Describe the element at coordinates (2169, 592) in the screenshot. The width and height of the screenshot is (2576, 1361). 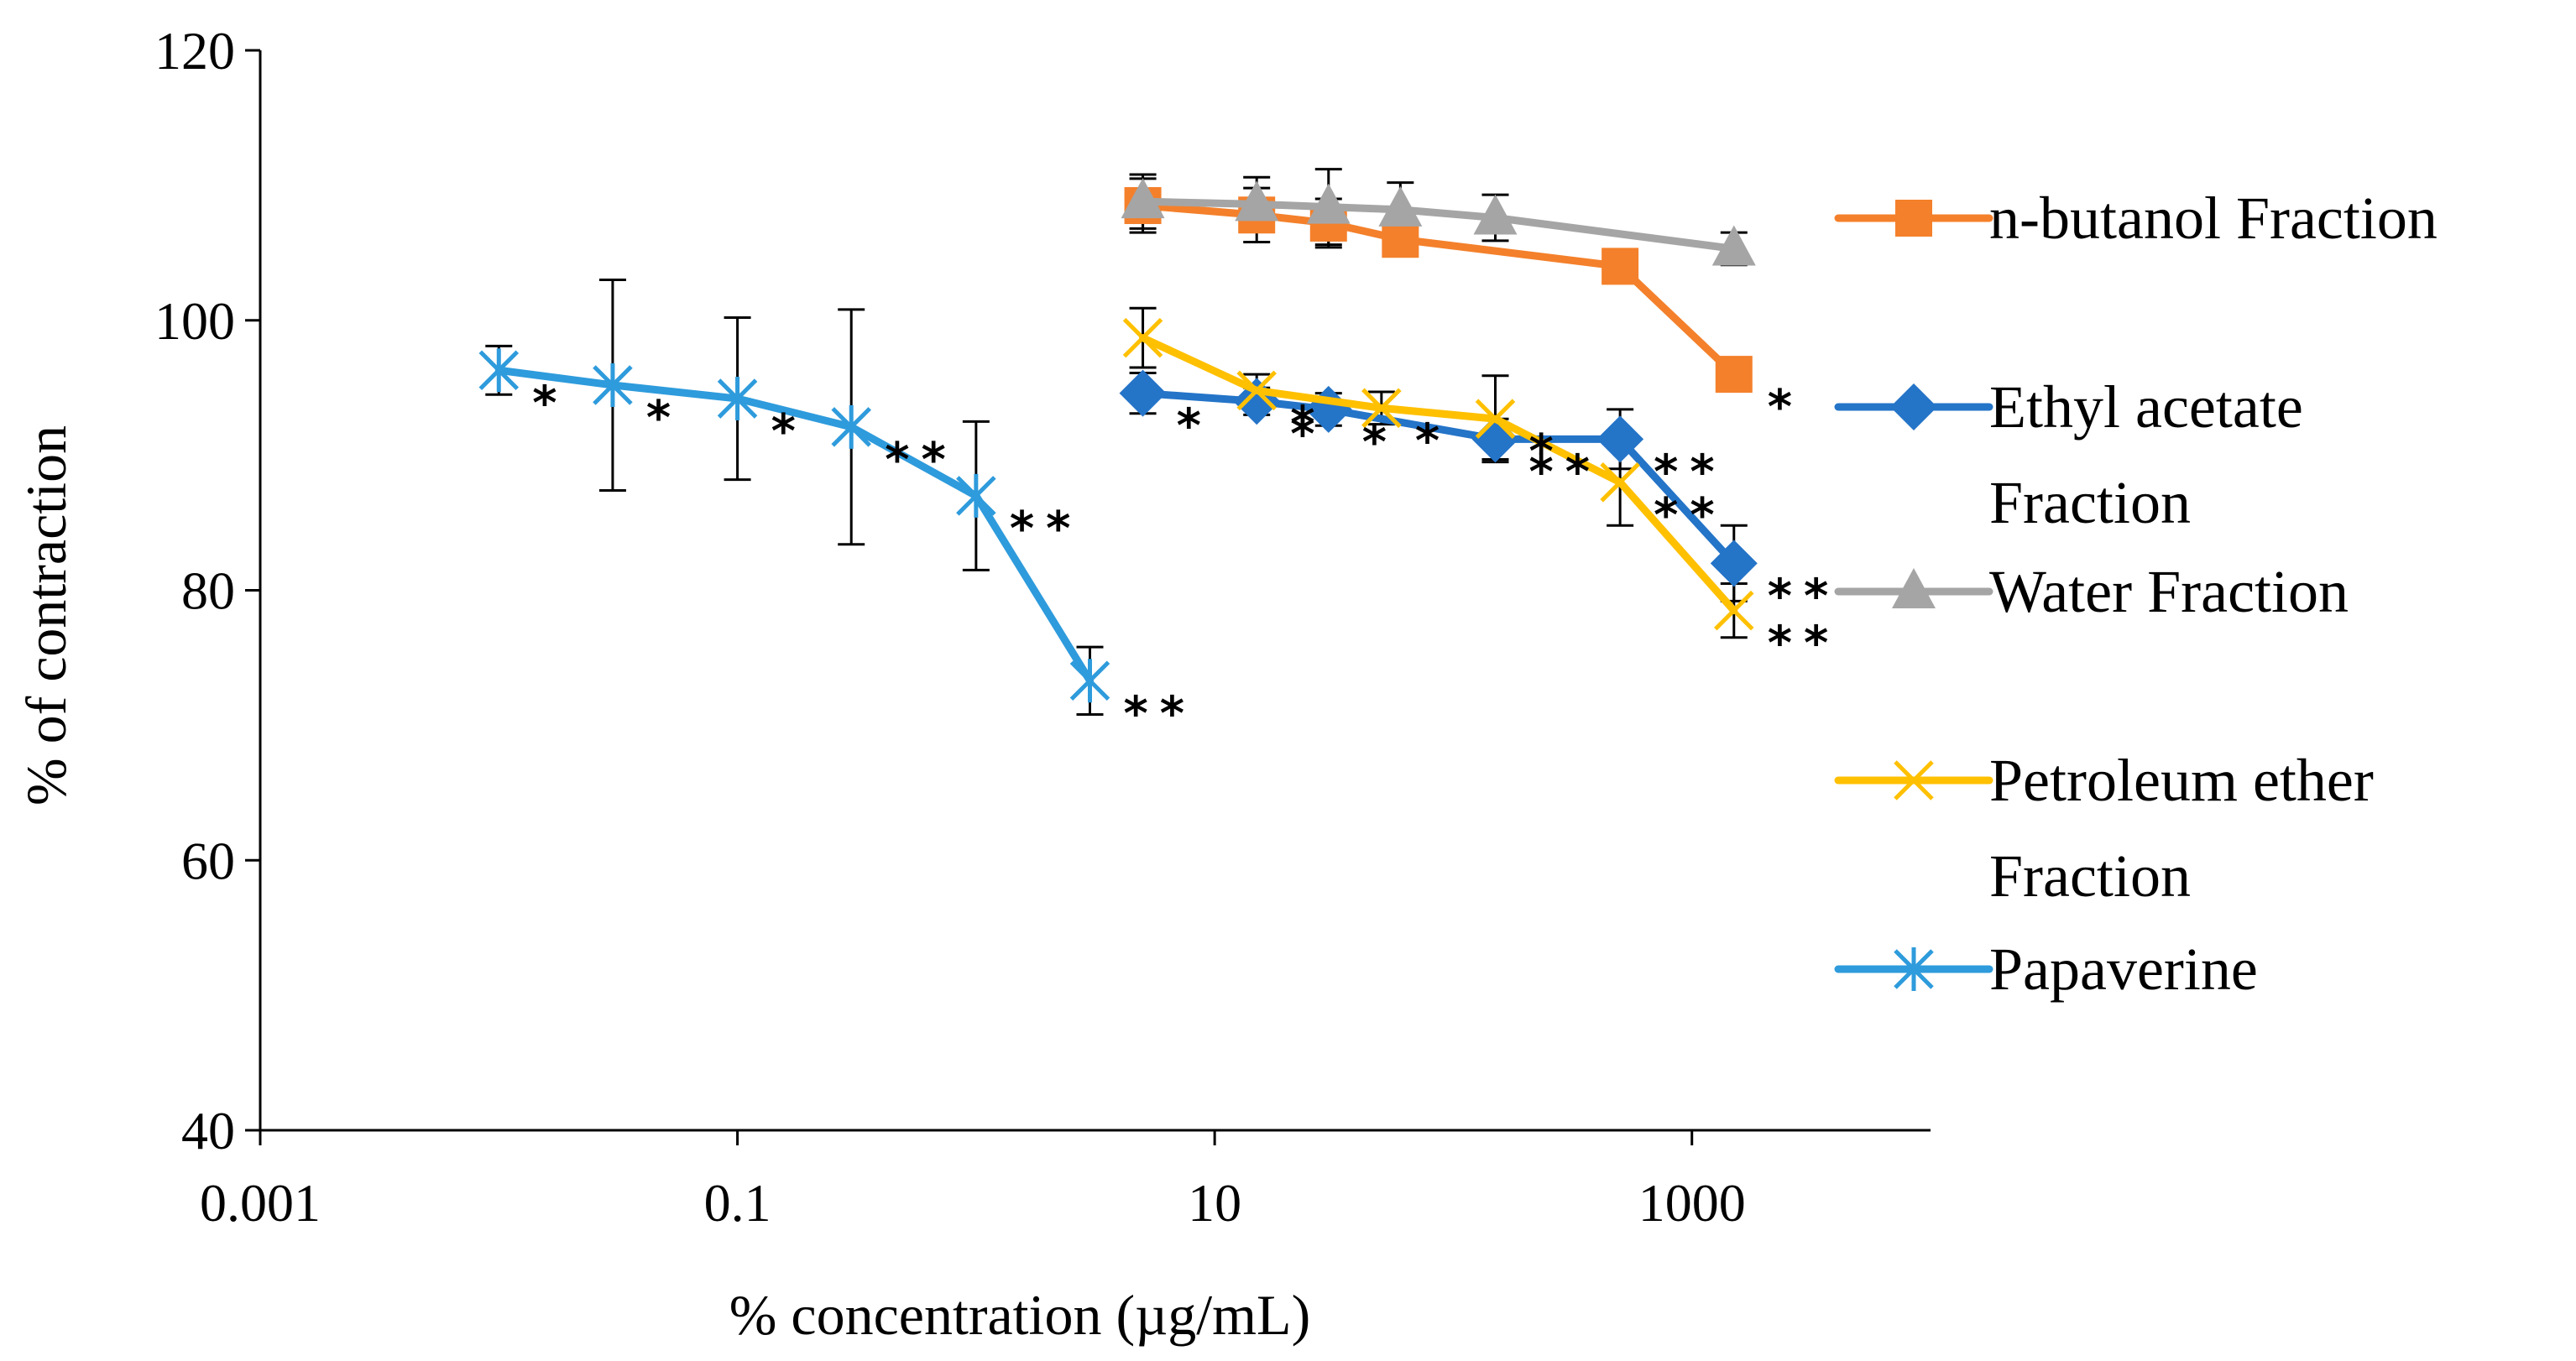
I see `legend-label: Water Fraction` at that location.